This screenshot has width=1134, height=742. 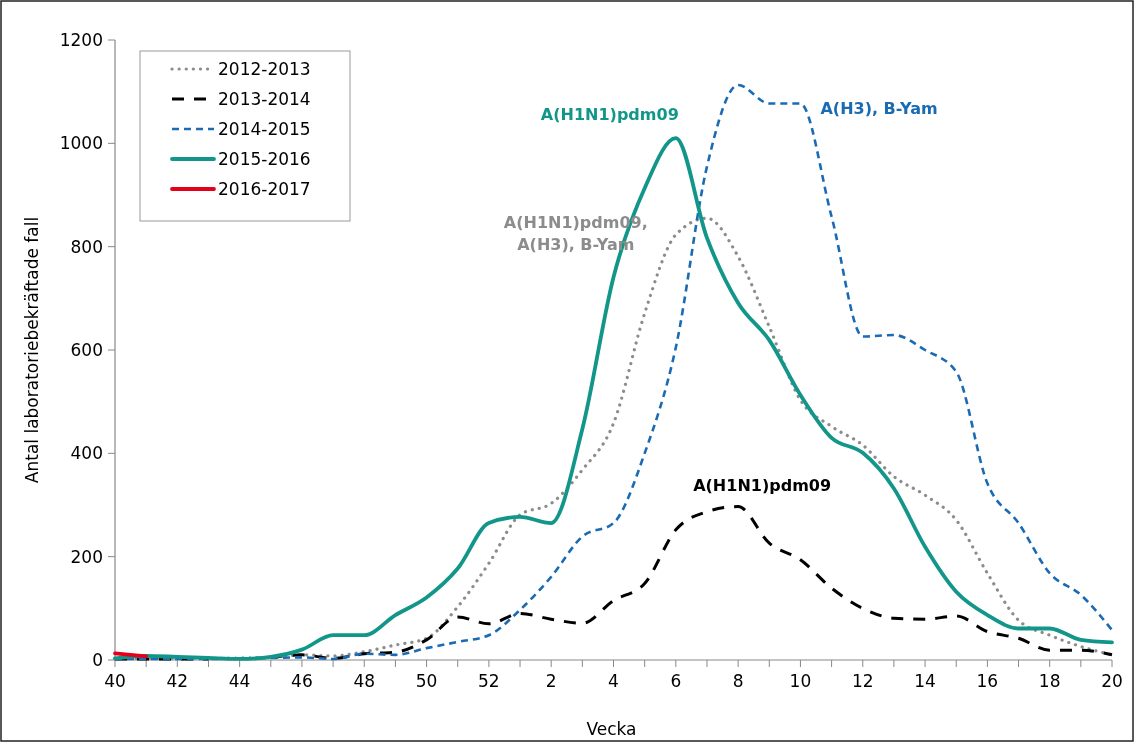 I want to click on legend-label: 2014-2015, so click(x=264, y=128).